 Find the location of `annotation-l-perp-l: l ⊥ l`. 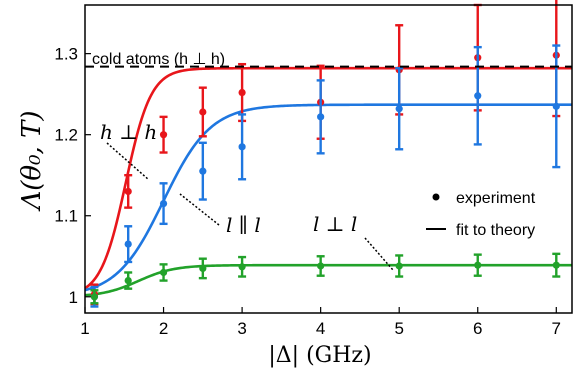

annotation-l-perp-l: l ⊥ l is located at coordinates (335, 224).